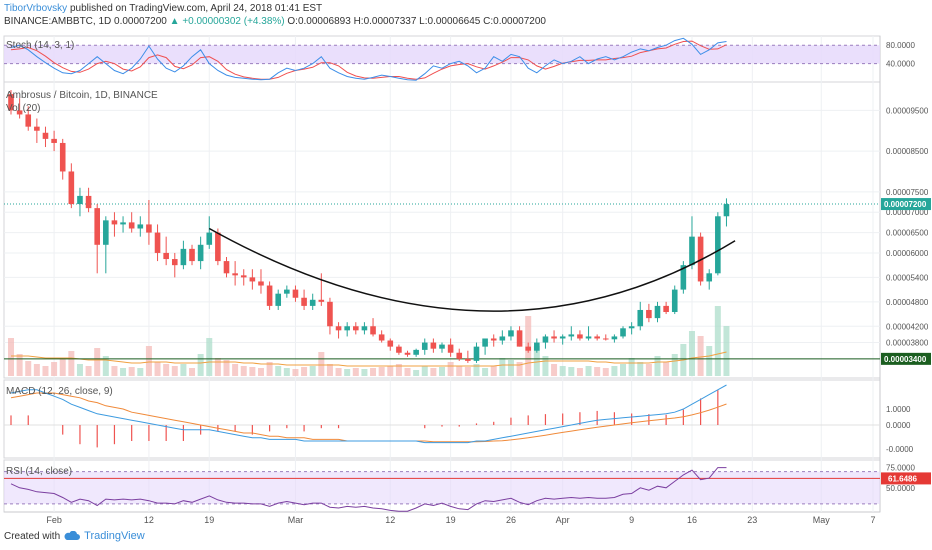 The height and width of the screenshot is (550, 932). What do you see at coordinates (209, 520) in the screenshot?
I see `time-tick-label: 19` at bounding box center [209, 520].